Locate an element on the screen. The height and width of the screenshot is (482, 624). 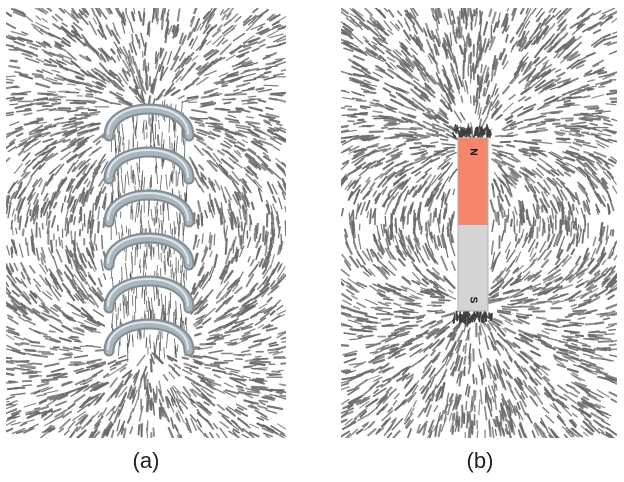
south-pole is located at coordinates (473, 268).